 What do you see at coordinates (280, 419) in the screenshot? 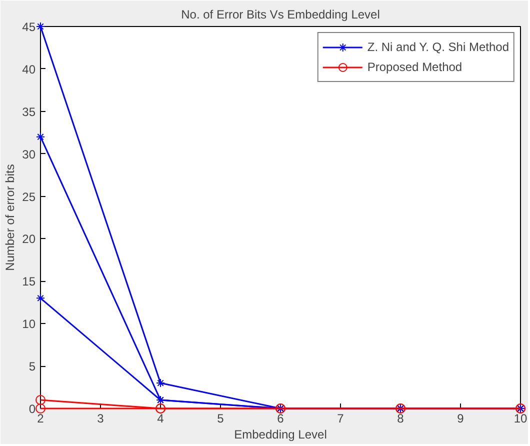
I see `x-tick-label: 6` at bounding box center [280, 419].